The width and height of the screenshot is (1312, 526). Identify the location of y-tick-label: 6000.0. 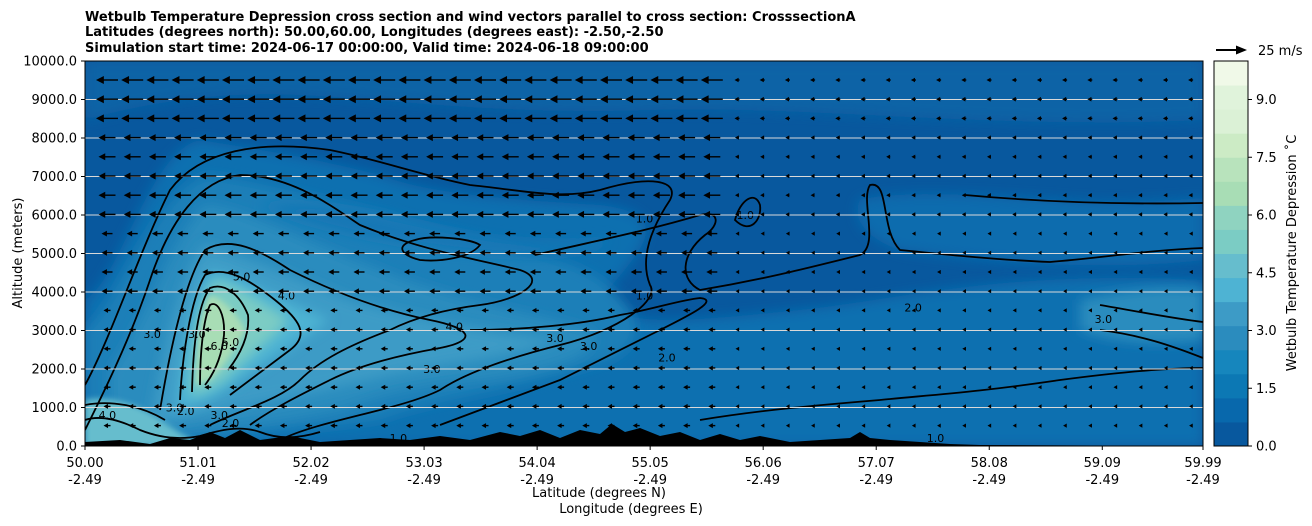
(55, 216).